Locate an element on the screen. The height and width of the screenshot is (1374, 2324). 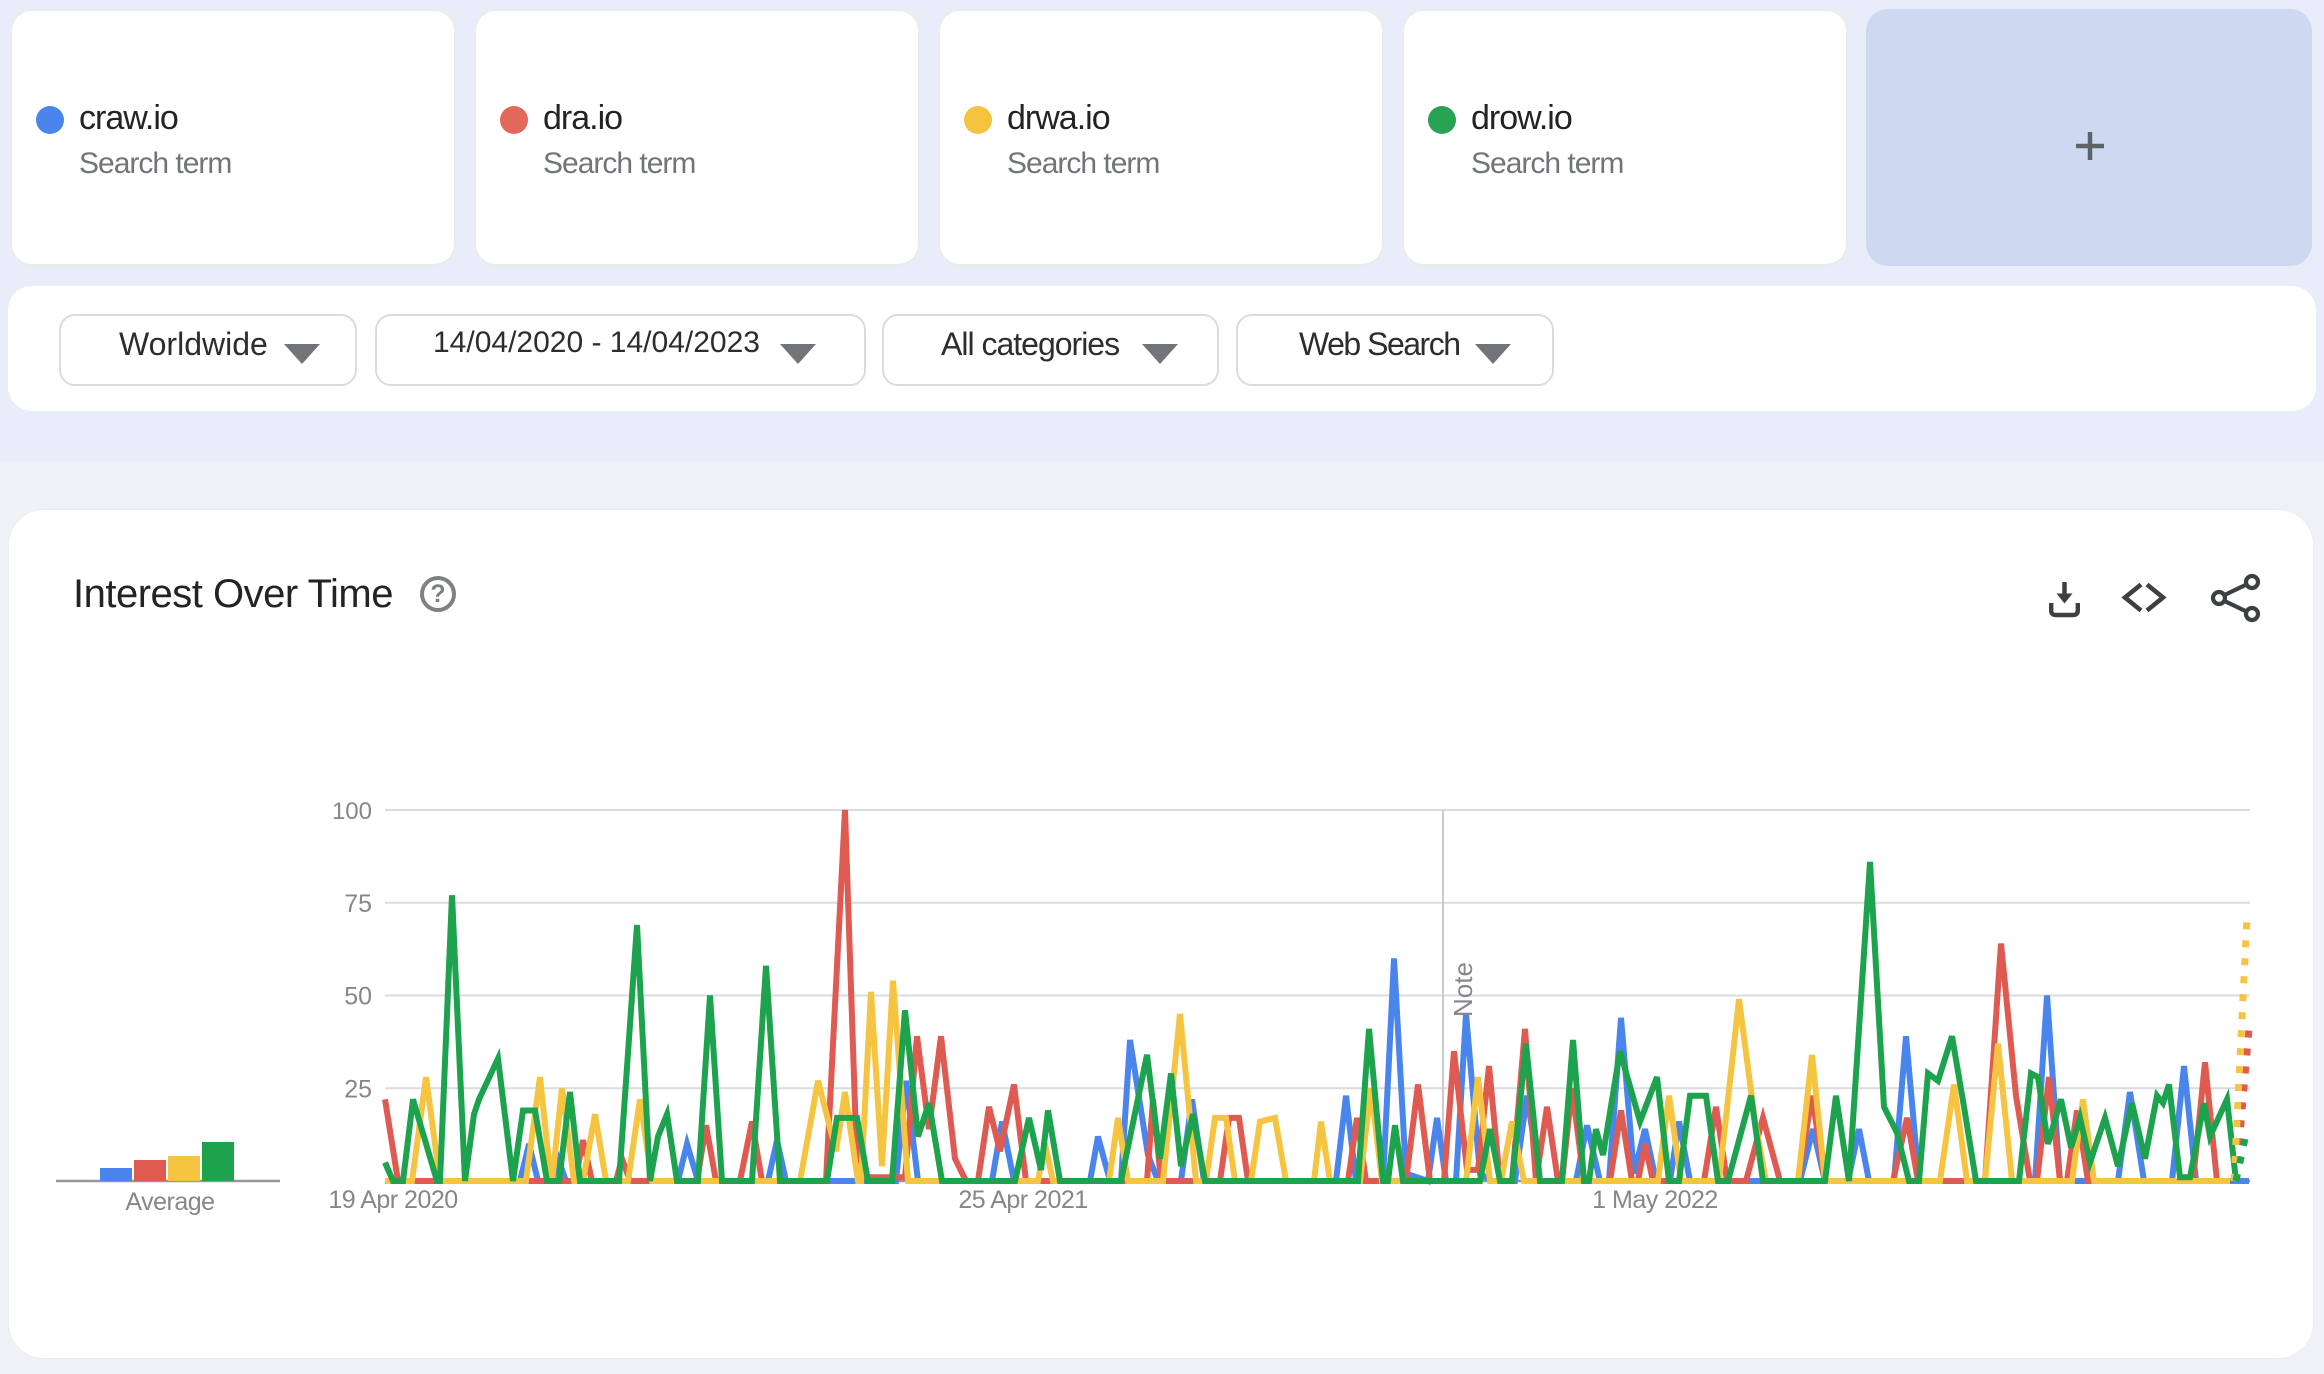
svg-text: 25 is located at coordinates (358, 1089).